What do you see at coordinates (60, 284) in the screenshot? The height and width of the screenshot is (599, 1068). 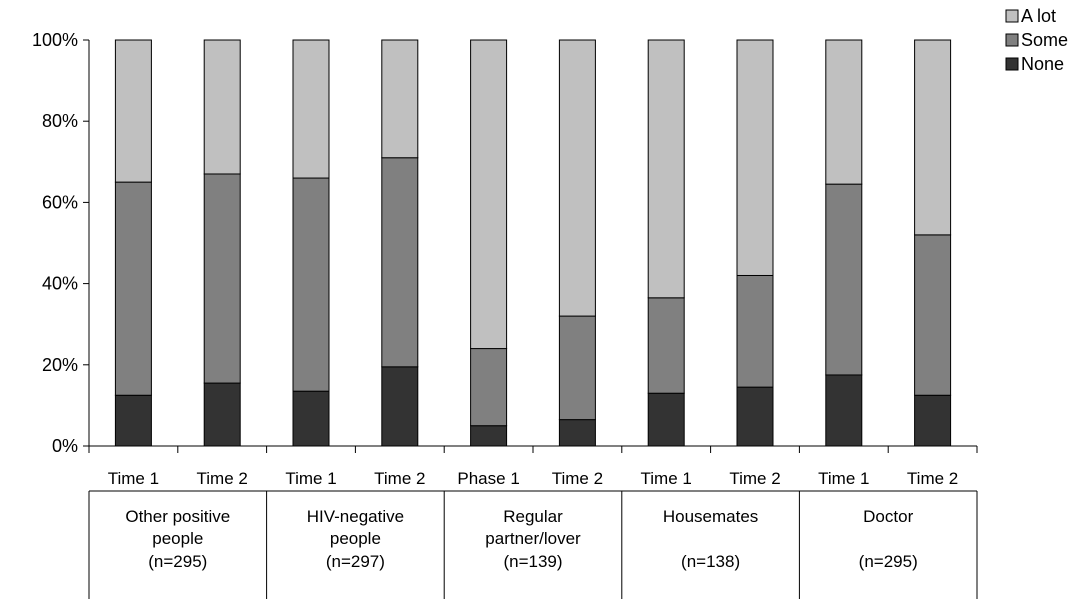 I see `y-tick-label: 40%` at bounding box center [60, 284].